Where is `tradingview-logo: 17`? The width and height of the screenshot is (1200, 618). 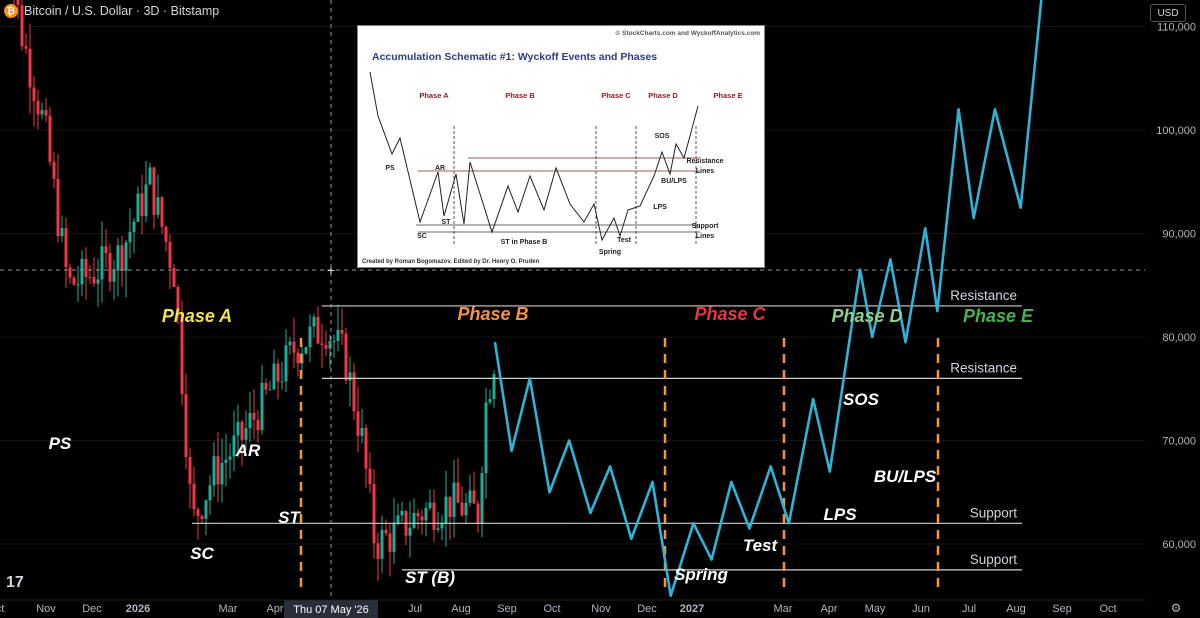
tradingview-logo: 17 is located at coordinates (15, 582).